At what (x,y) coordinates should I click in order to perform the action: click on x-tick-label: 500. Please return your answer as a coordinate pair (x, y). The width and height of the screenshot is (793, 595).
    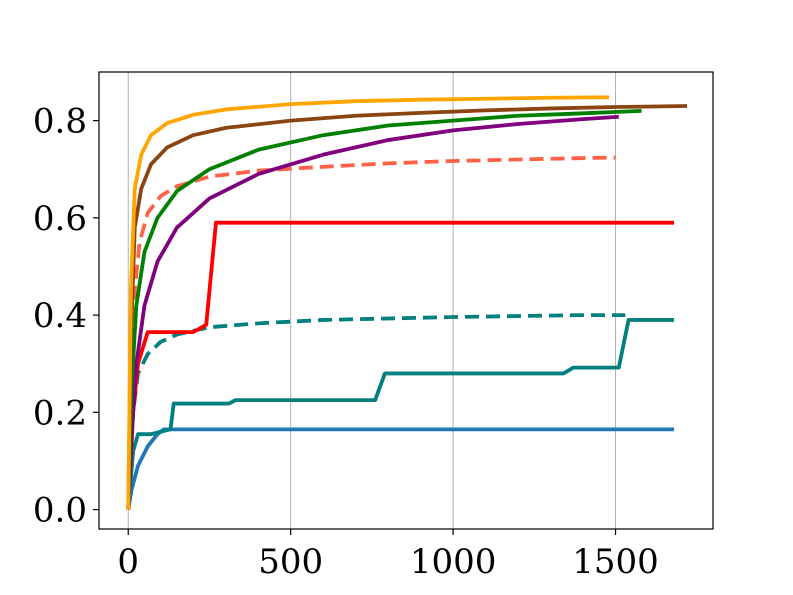
    Looking at the image, I should click on (290, 562).